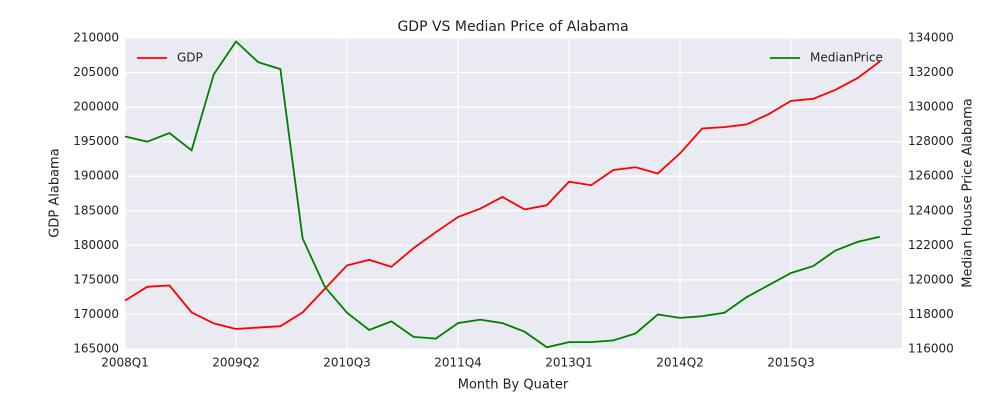  Describe the element at coordinates (846, 58) in the screenshot. I see `legend-label: MedianPrice` at that location.